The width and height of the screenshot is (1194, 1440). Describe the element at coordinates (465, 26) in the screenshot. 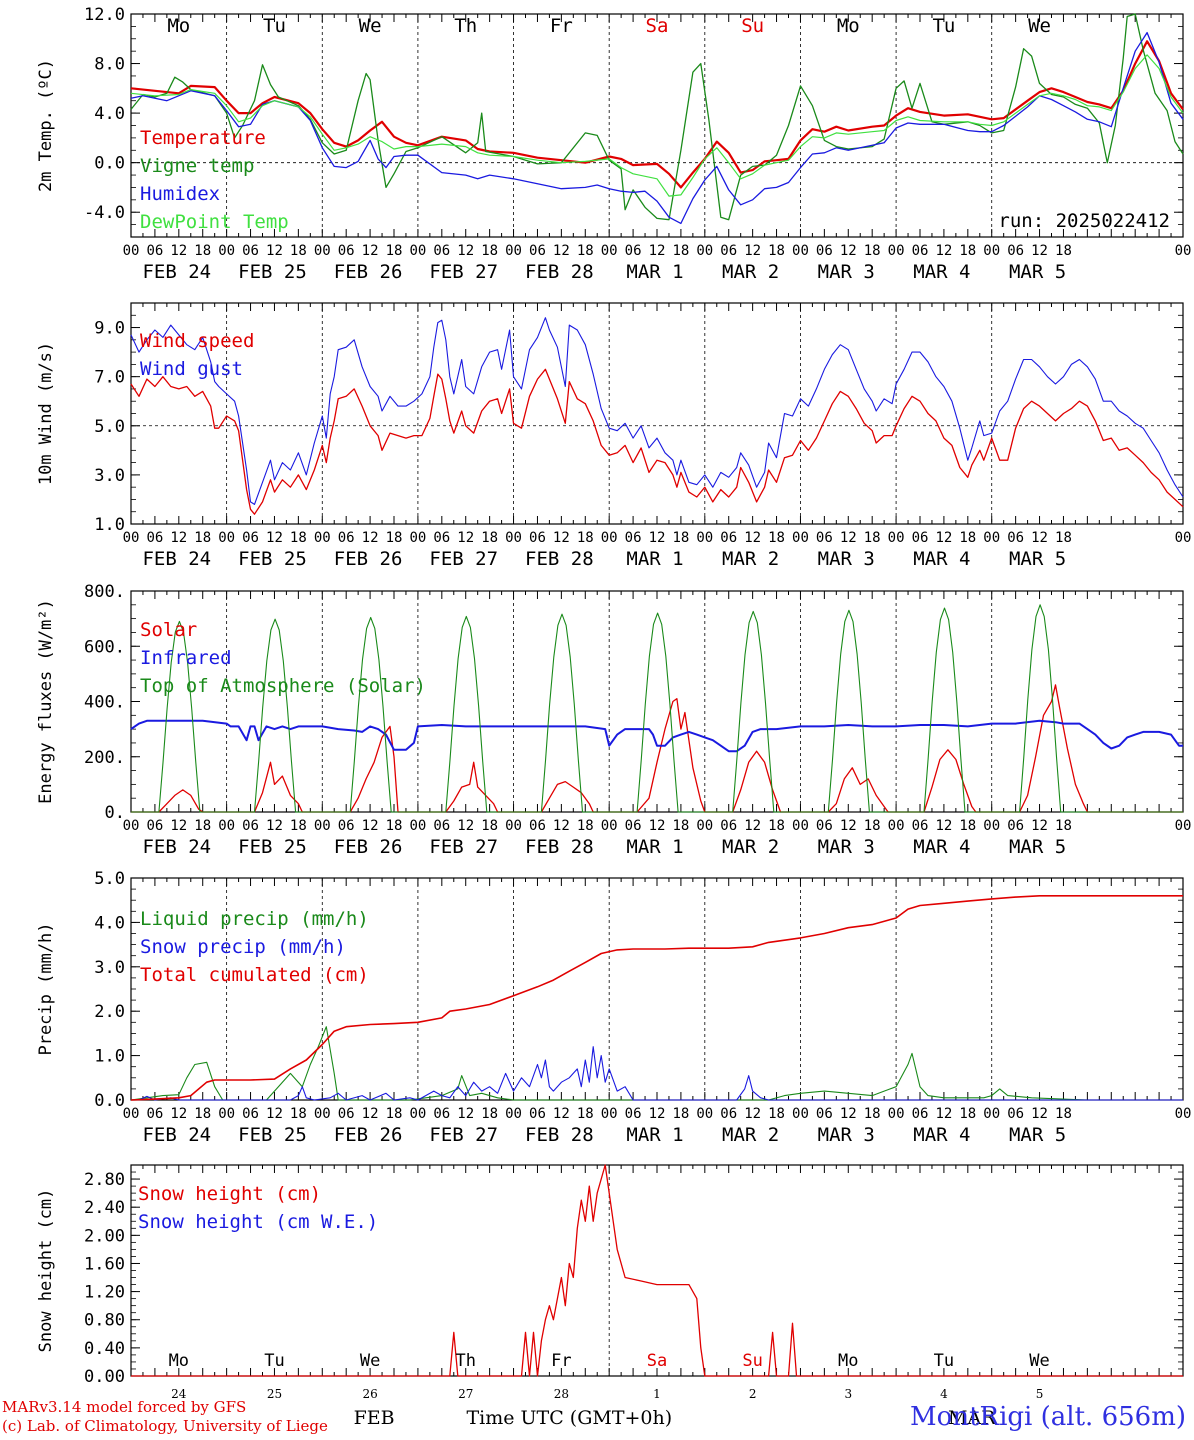

I see `weekday-label: Th` at that location.